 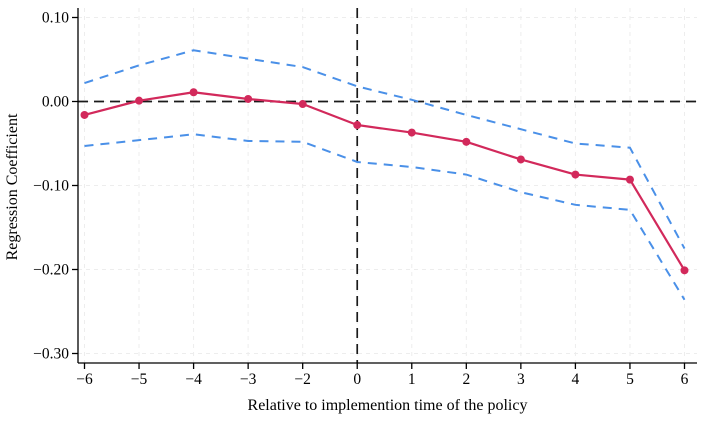 I want to click on x-tick-label: 0, so click(x=357, y=379).